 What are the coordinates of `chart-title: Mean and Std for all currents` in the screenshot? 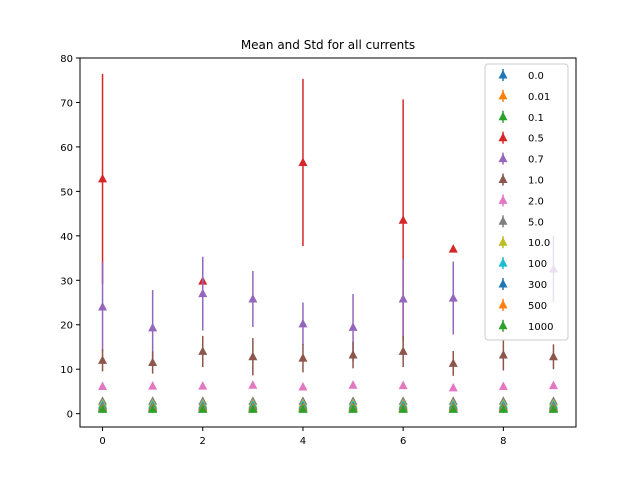 It's located at (328, 45).